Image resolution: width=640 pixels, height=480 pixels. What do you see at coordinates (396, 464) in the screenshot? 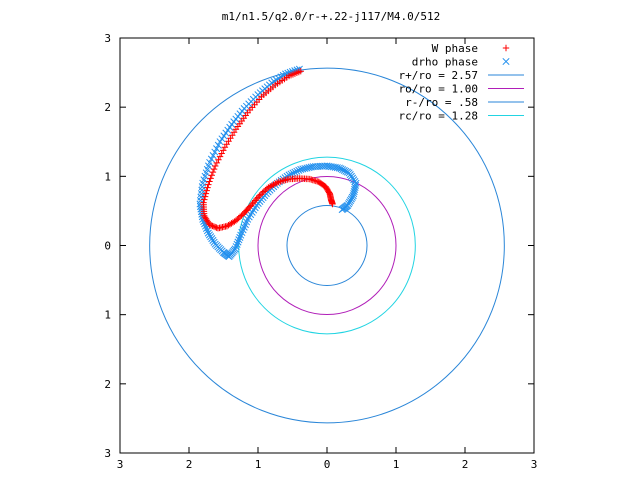
I see `x-tick-label-4: 1` at bounding box center [396, 464].